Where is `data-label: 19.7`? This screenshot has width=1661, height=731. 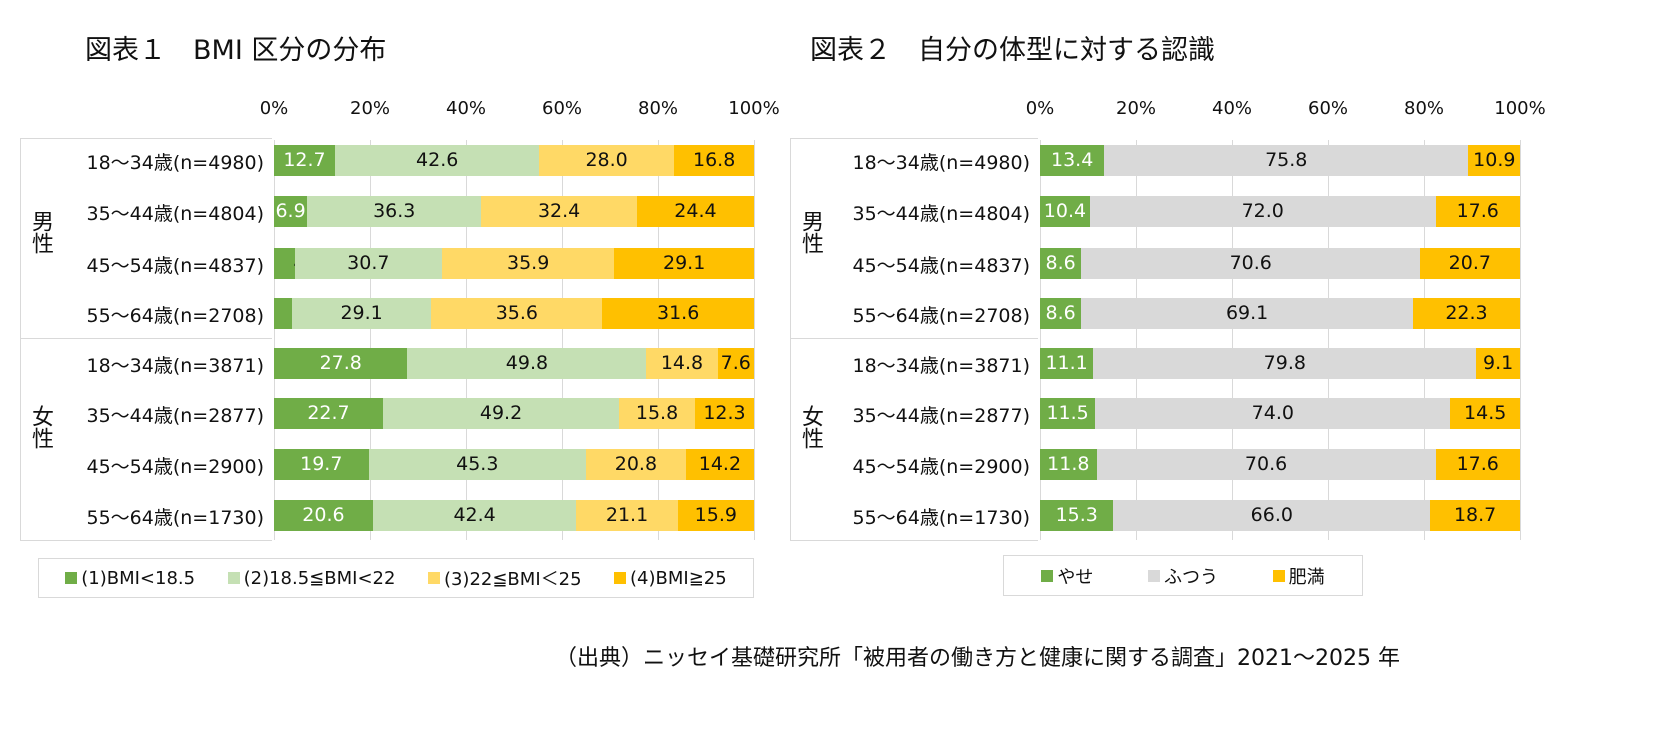
data-label: 19.7 is located at coordinates (321, 464).